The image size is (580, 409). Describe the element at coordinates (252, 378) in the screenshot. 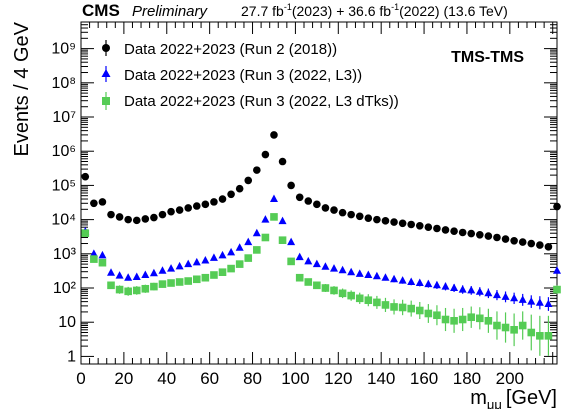

I see `x-tick-label: 80` at that location.